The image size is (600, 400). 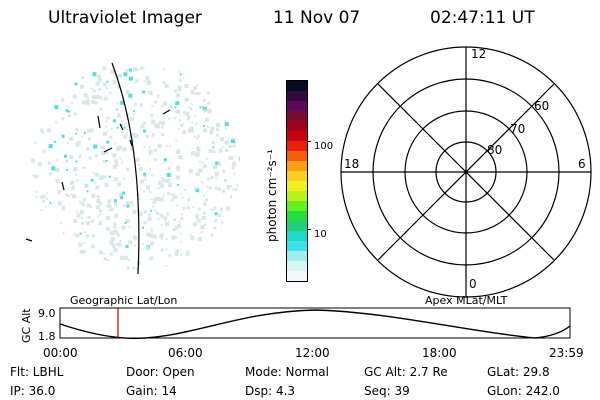 I want to click on colorbar, so click(x=297, y=181).